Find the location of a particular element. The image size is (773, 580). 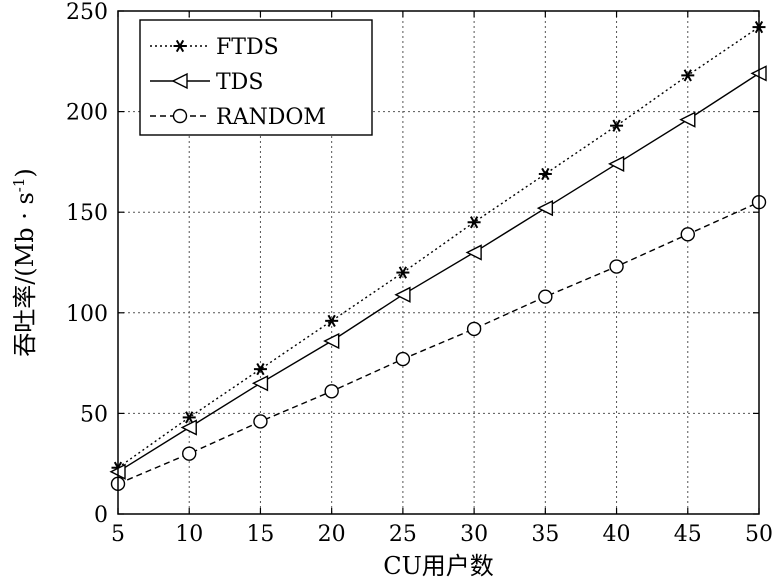

x-tick-label: 30 is located at coordinates (474, 534).